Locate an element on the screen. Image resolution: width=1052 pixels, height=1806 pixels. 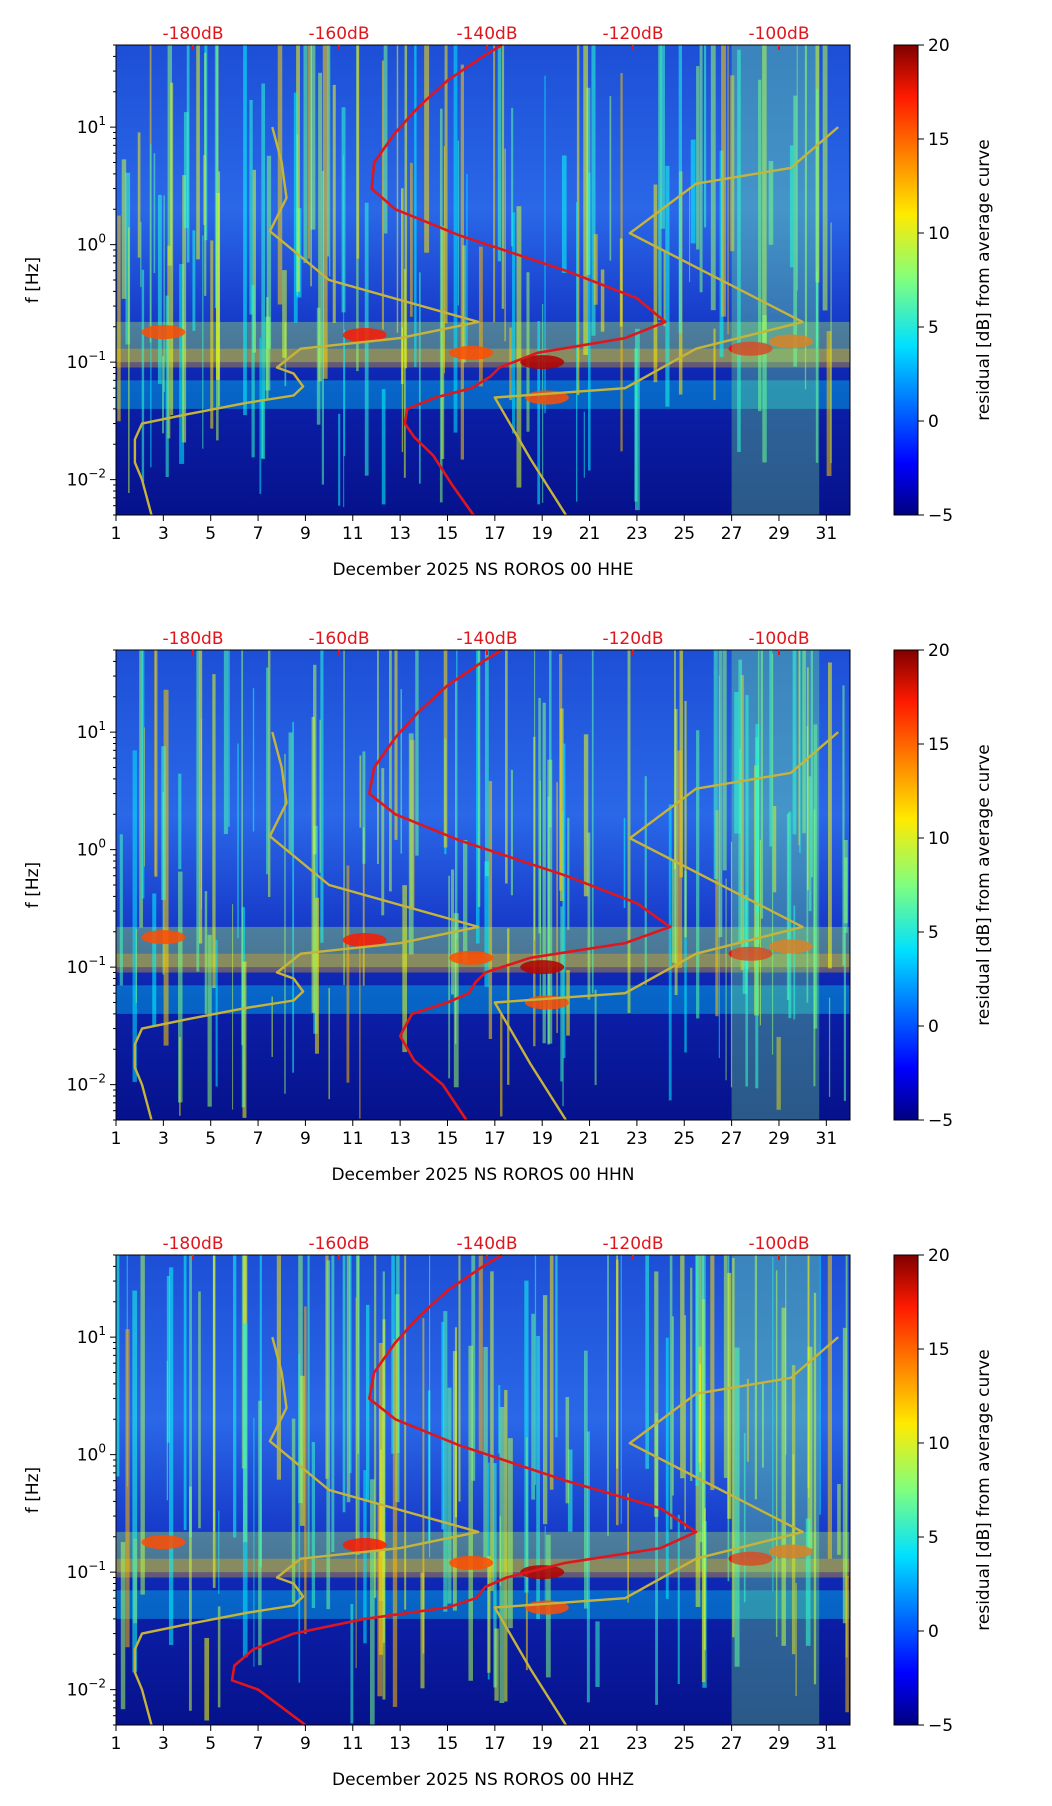
x-tick-label: 25 is located at coordinates (684, 1139).